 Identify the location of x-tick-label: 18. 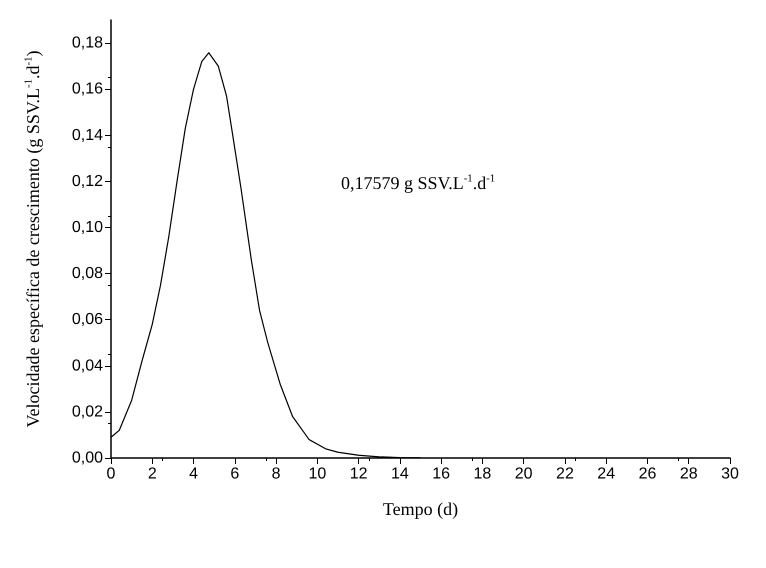
(483, 474).